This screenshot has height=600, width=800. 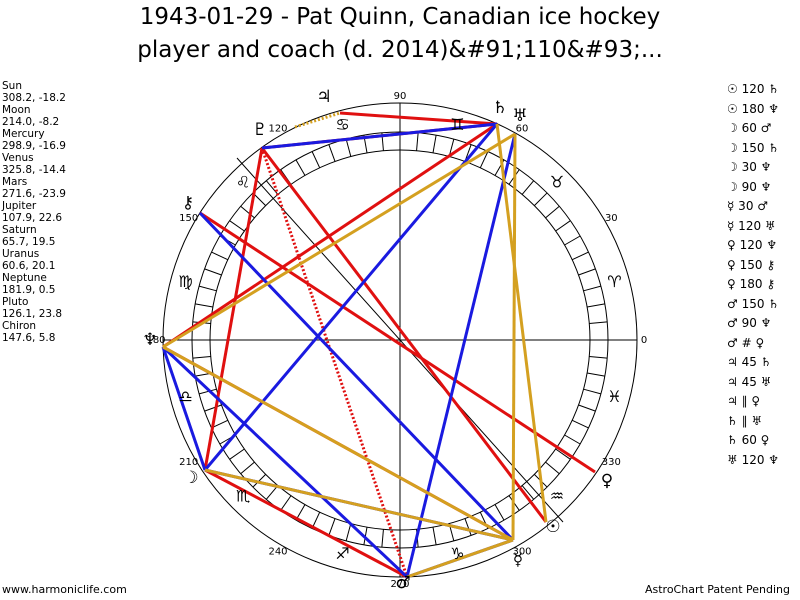 What do you see at coordinates (185, 396) in the screenshot?
I see `zodiac-sign: ♎` at bounding box center [185, 396].